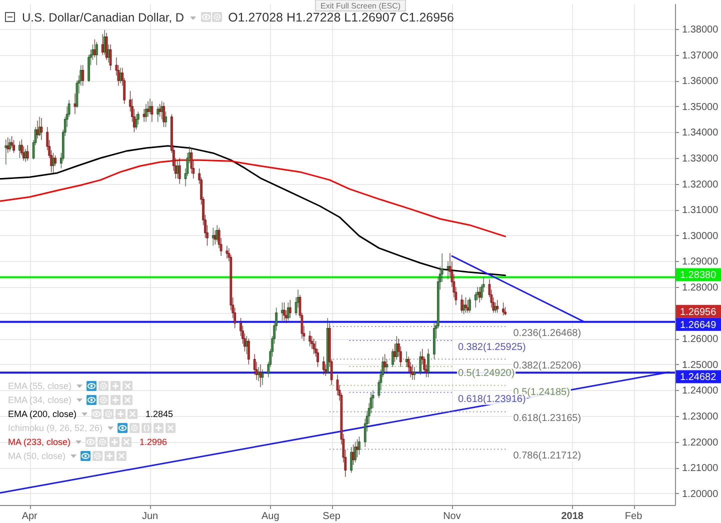  I want to click on y-tick-label: 1.23000, so click(700, 416).